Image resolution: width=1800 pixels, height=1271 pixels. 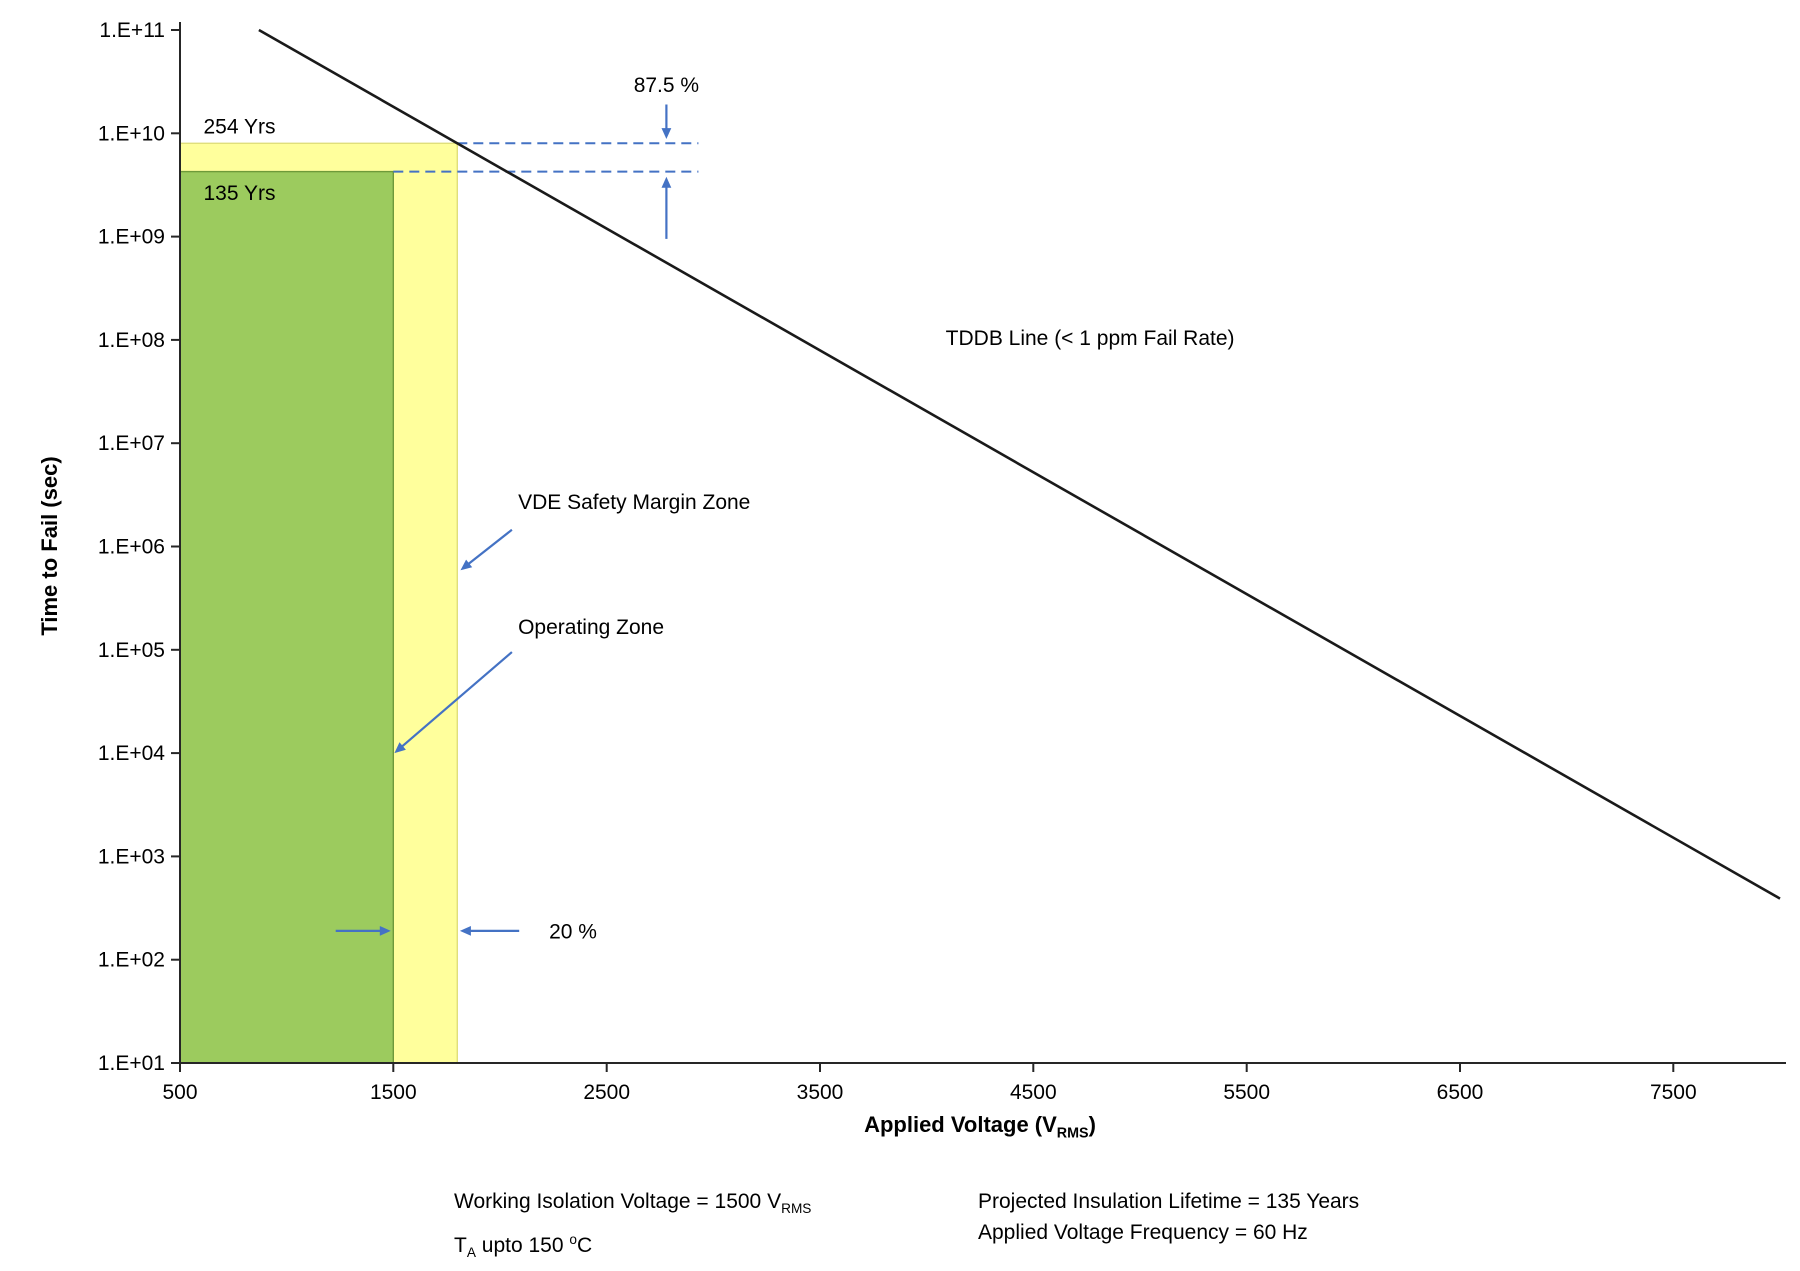 I want to click on y-tick-label: 1.E+05, so click(x=131, y=650).